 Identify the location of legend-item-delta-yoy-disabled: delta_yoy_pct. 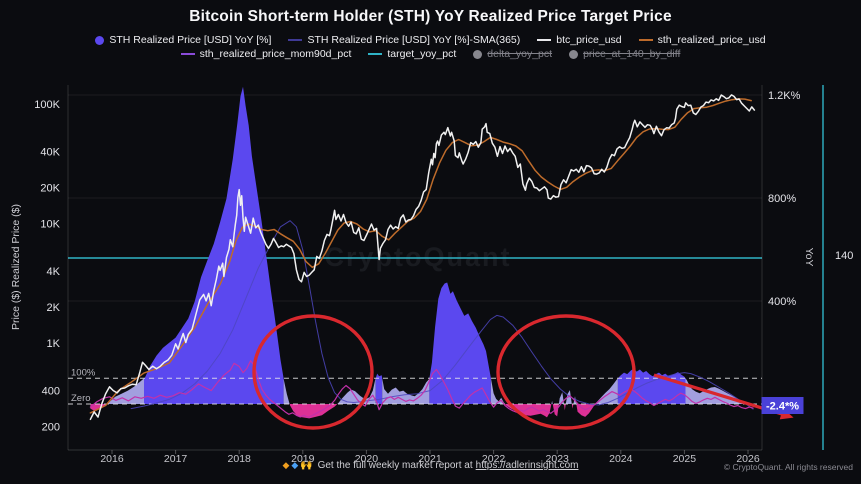
(512, 54).